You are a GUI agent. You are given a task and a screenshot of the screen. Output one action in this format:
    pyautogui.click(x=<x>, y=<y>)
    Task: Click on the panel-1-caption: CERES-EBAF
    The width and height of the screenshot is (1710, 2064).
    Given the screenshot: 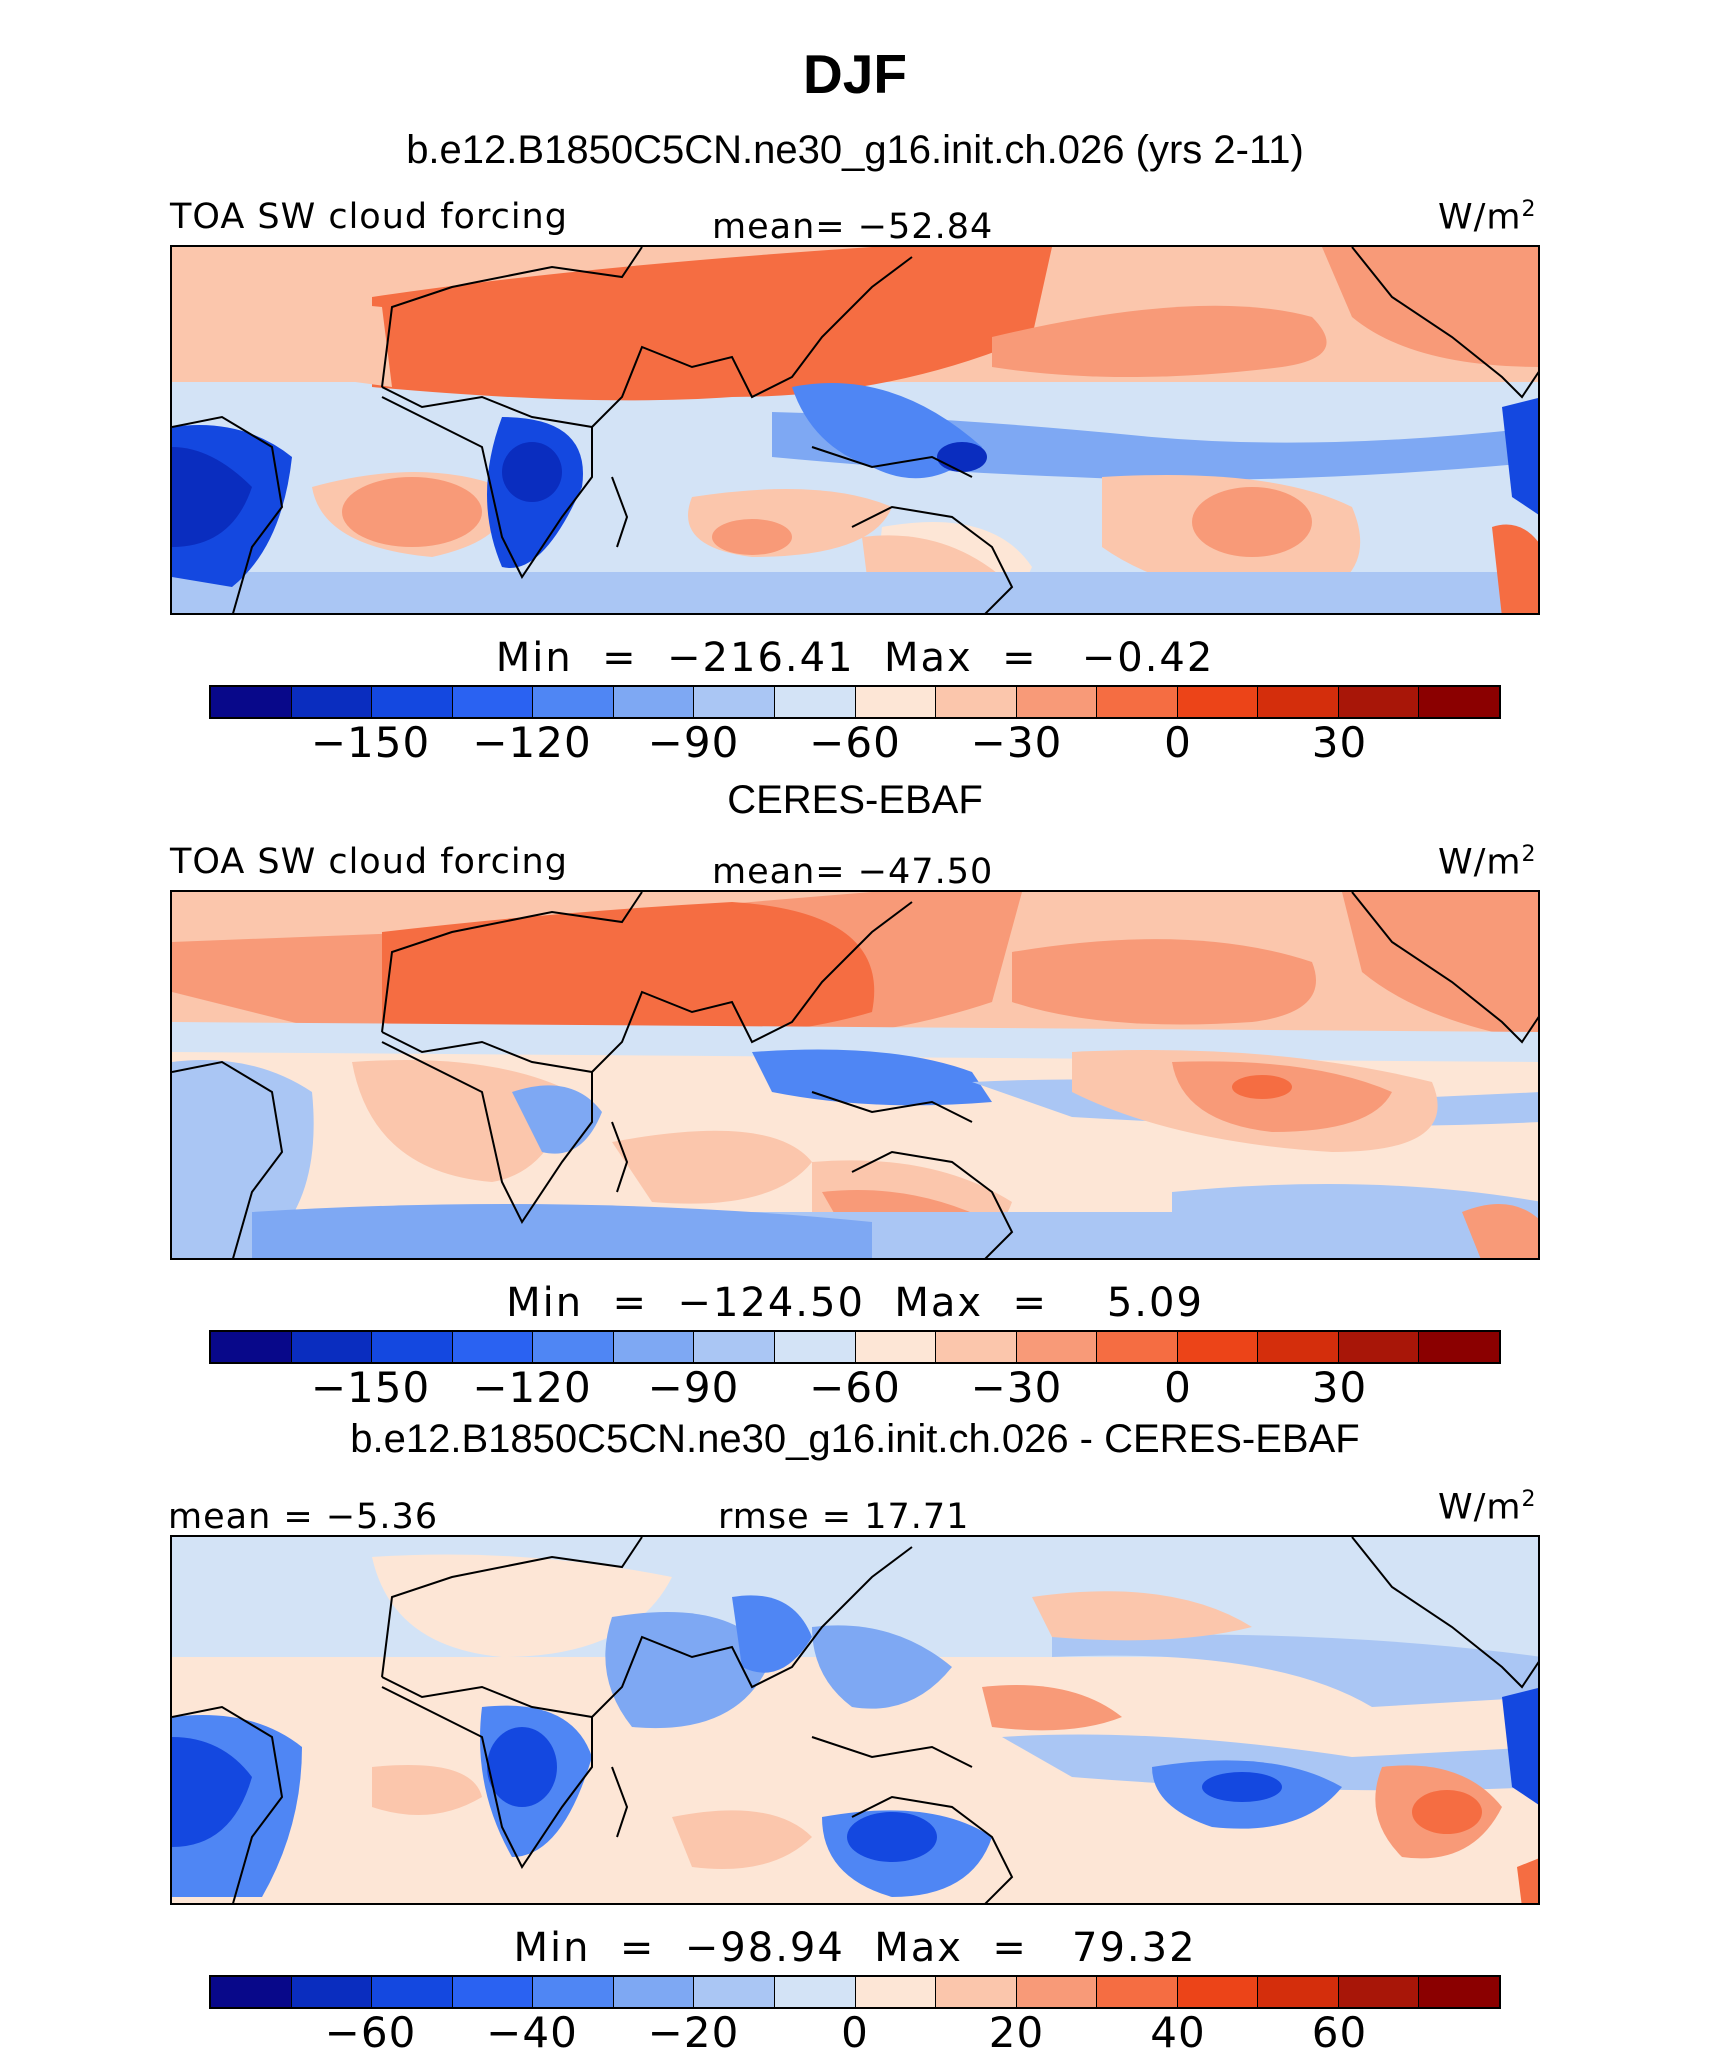 What is the action you would take?
    pyautogui.click(x=855, y=800)
    